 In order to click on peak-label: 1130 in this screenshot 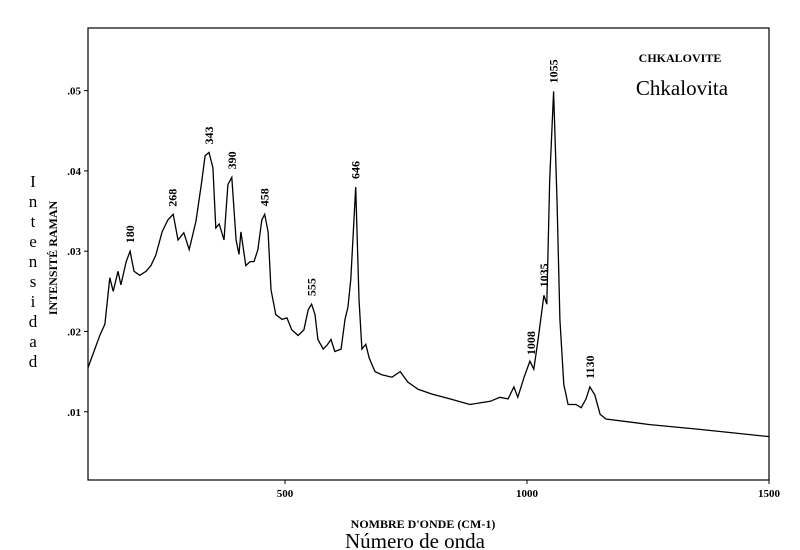, I will do `click(590, 367)`.